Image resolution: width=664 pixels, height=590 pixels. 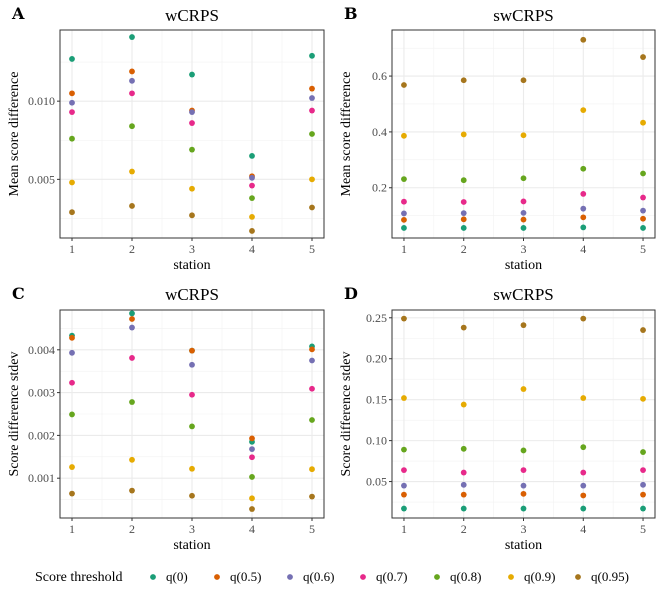 I want to click on y-tick-label: 0.001, so click(x=41, y=478).